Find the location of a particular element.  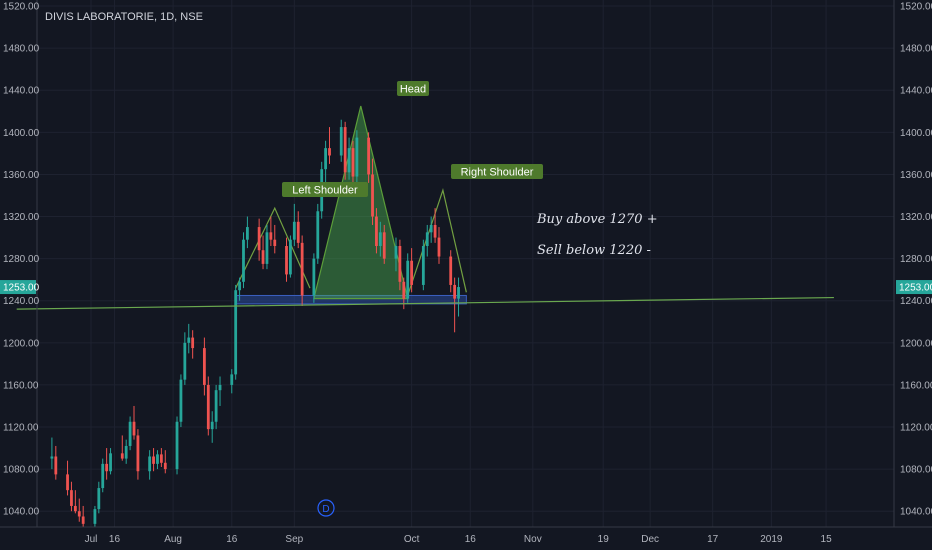

x-tick-label: Dec is located at coordinates (650, 539).